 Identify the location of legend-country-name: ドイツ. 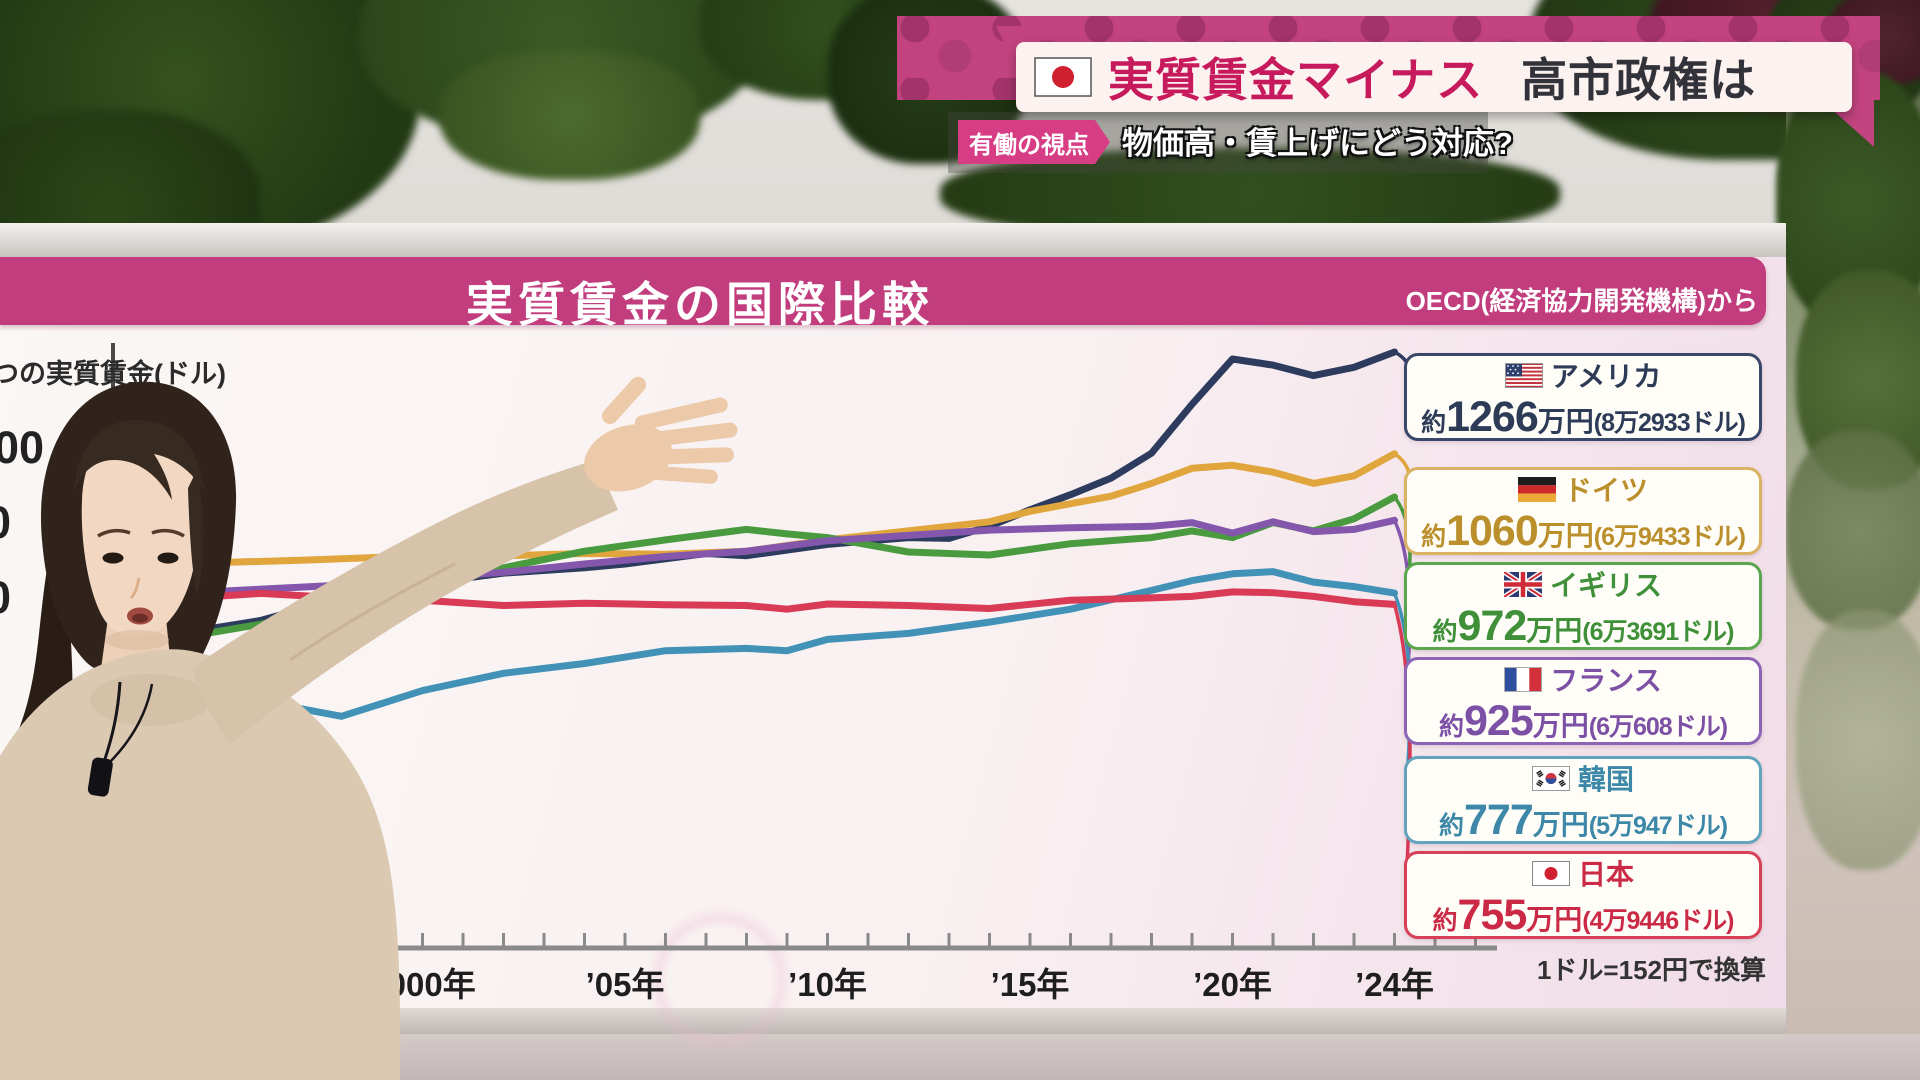
(1605, 490).